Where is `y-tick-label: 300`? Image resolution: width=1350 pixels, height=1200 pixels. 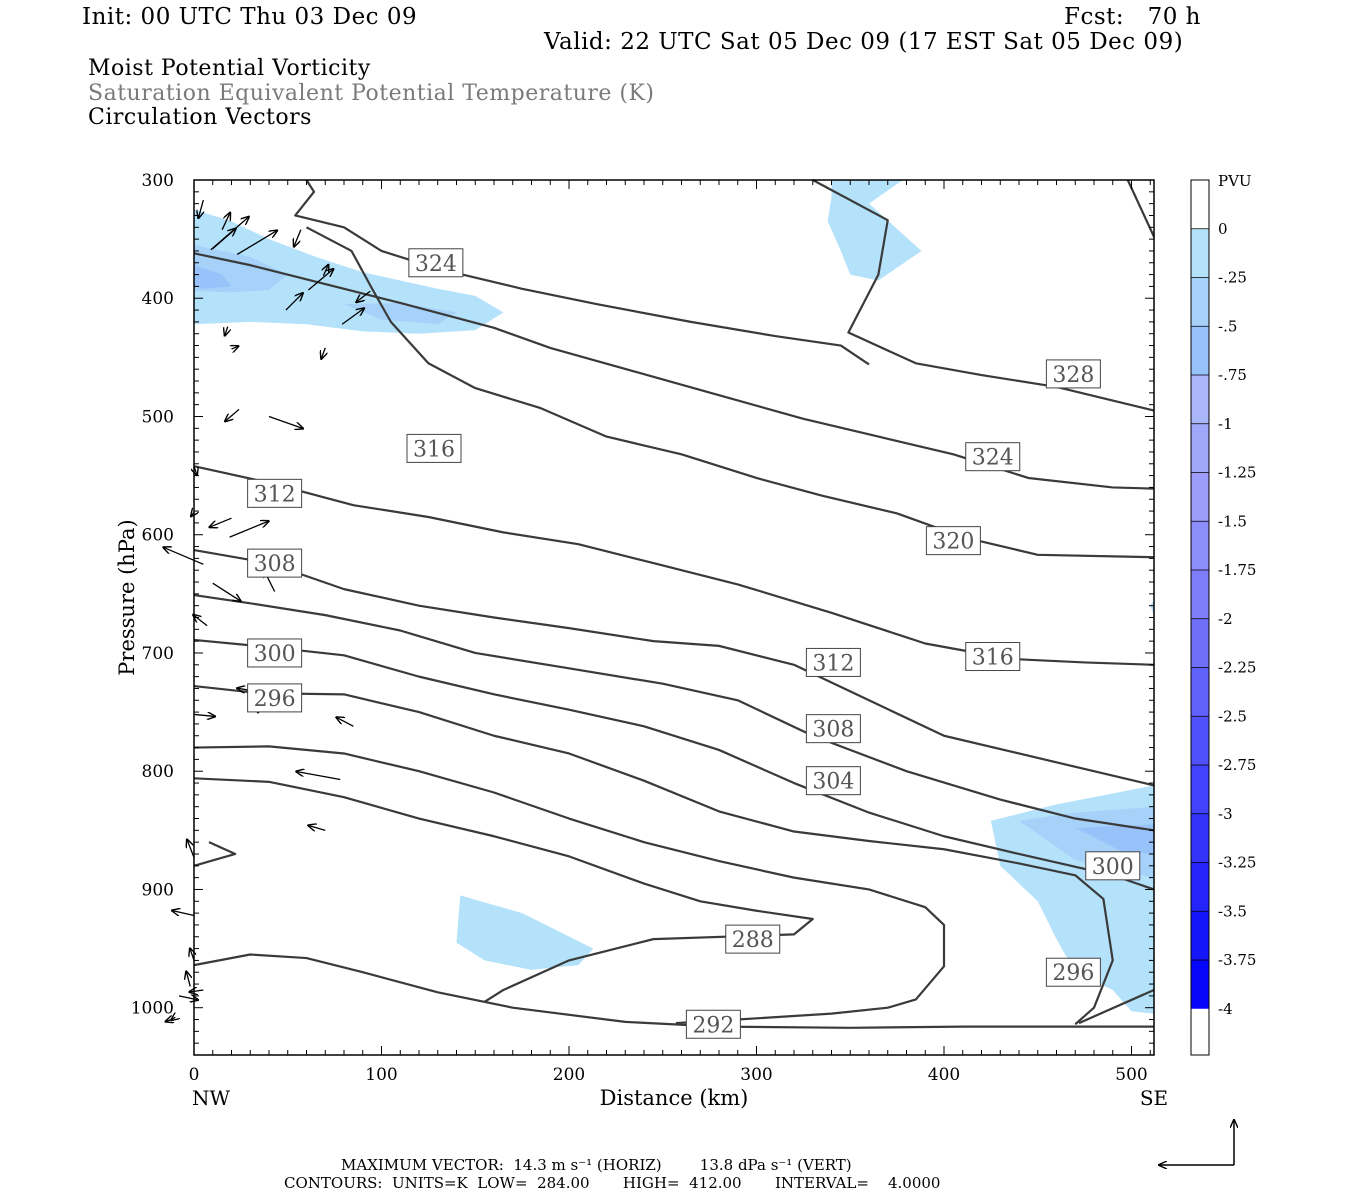
y-tick-label: 300 is located at coordinates (158, 181).